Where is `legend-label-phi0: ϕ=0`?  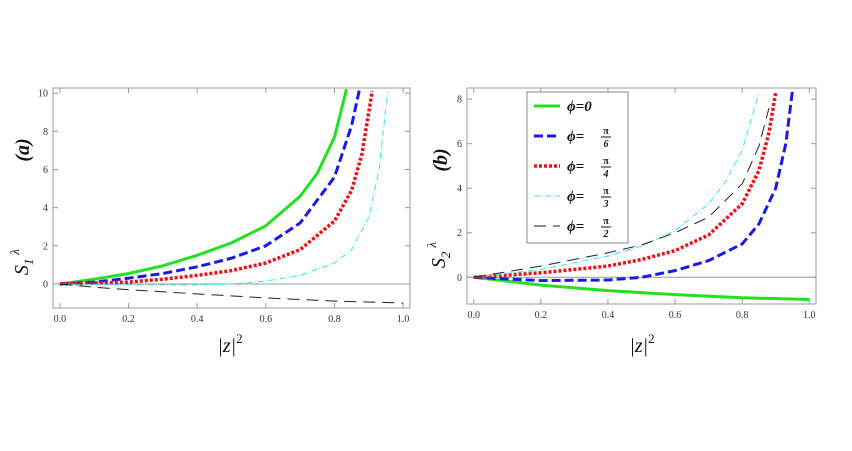 legend-label-phi0: ϕ=0 is located at coordinates (579, 107).